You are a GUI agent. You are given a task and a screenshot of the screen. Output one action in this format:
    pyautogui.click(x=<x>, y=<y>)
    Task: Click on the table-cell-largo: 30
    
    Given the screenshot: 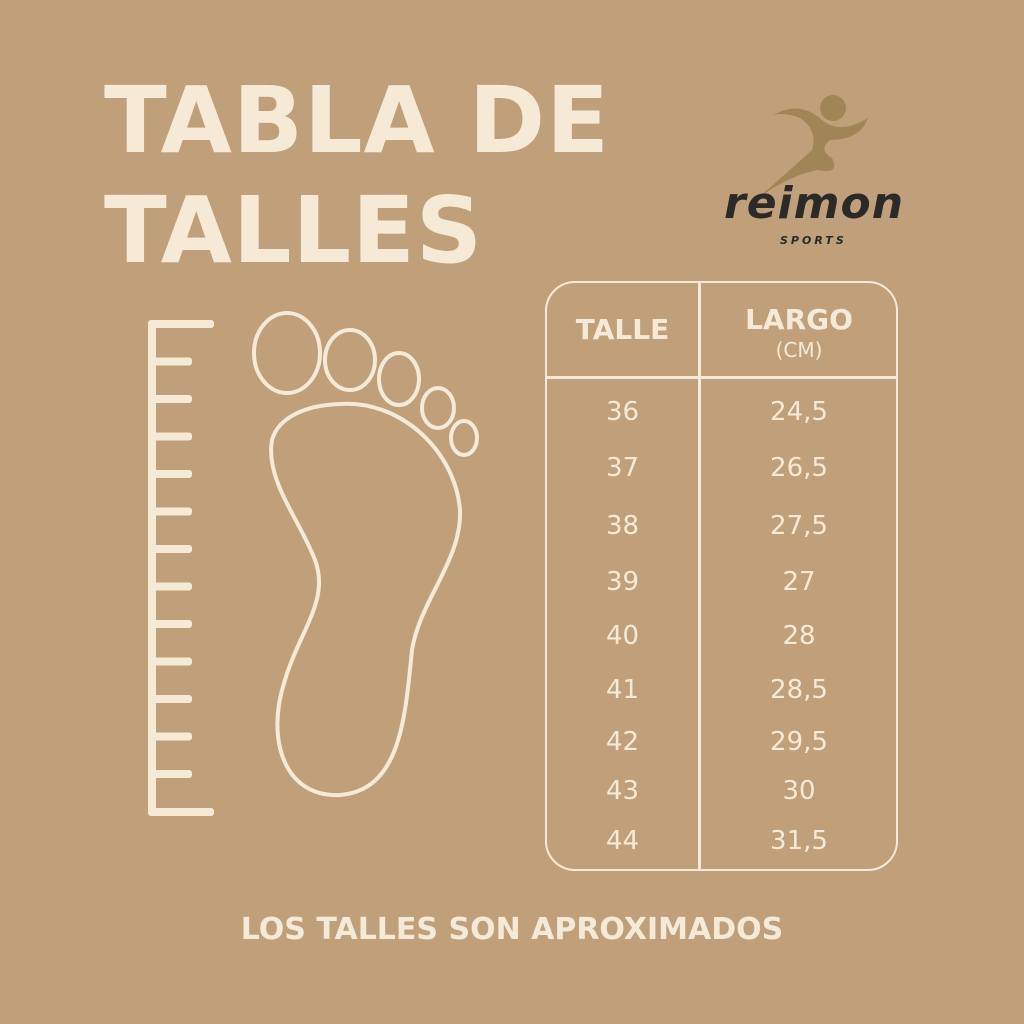 What is the action you would take?
    pyautogui.click(x=799, y=791)
    